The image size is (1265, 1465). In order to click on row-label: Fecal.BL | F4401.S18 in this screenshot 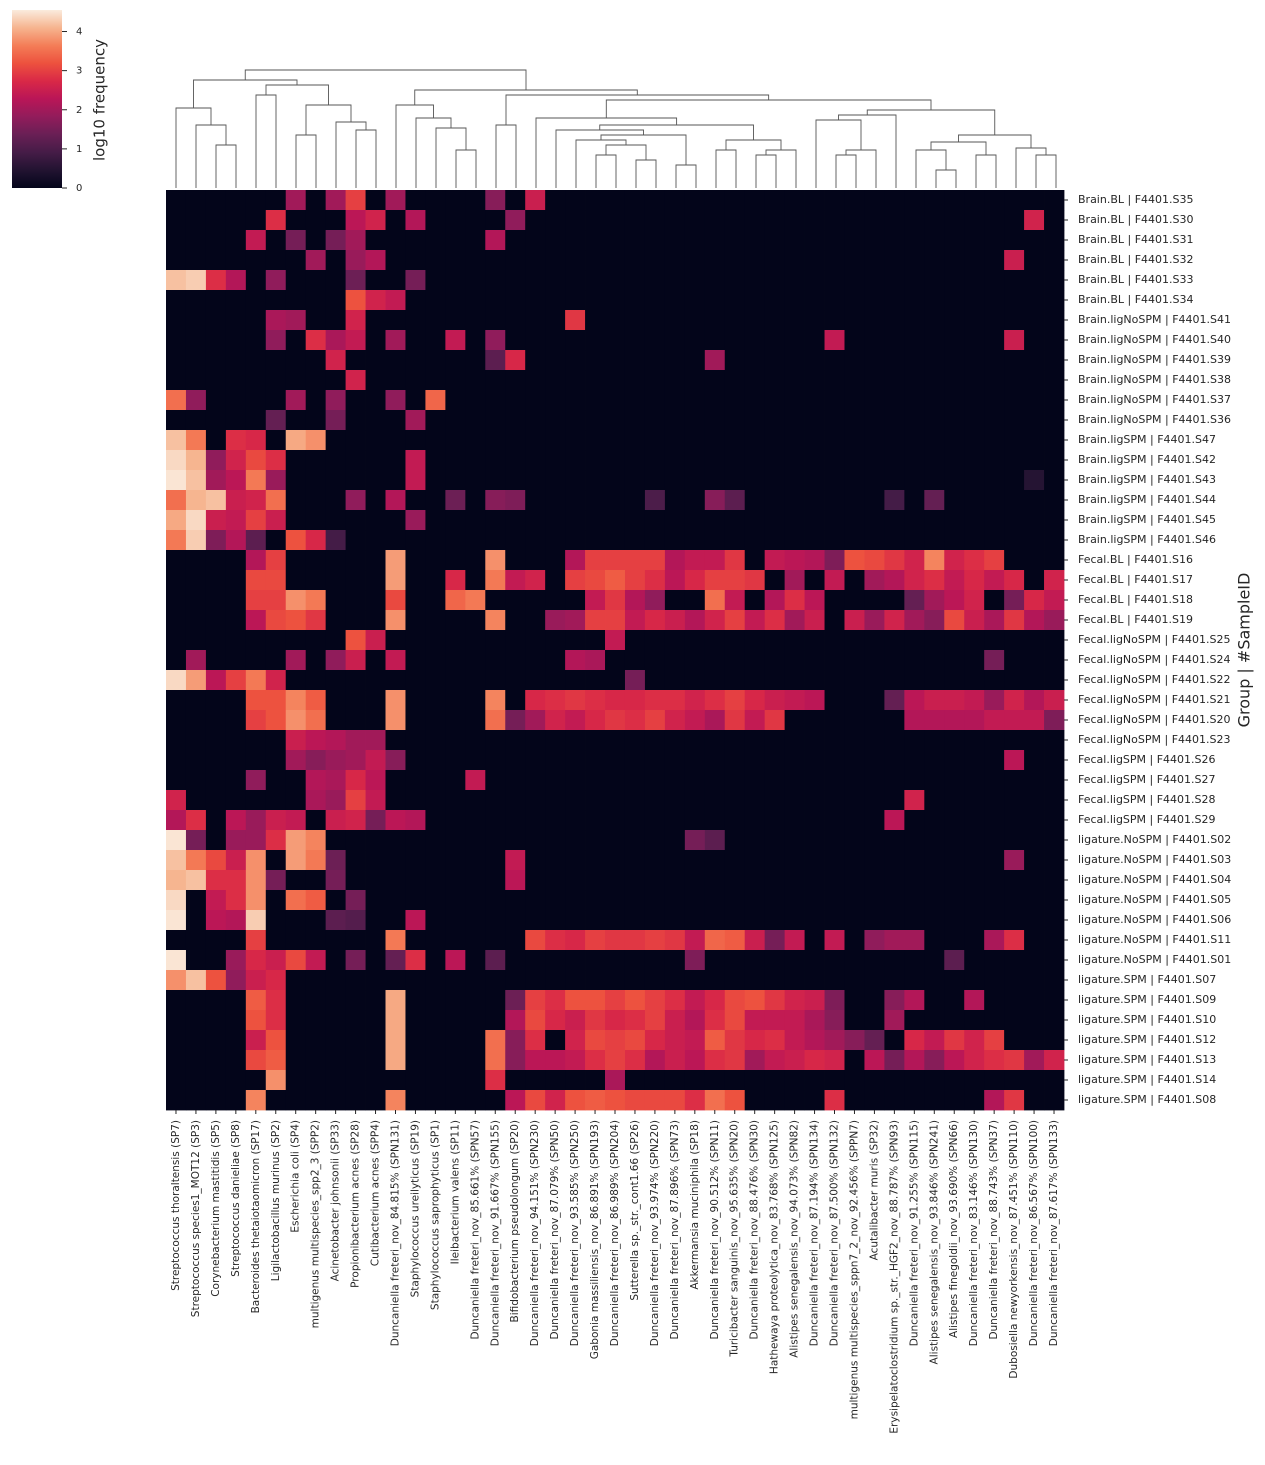, I will do `click(1135, 599)`.